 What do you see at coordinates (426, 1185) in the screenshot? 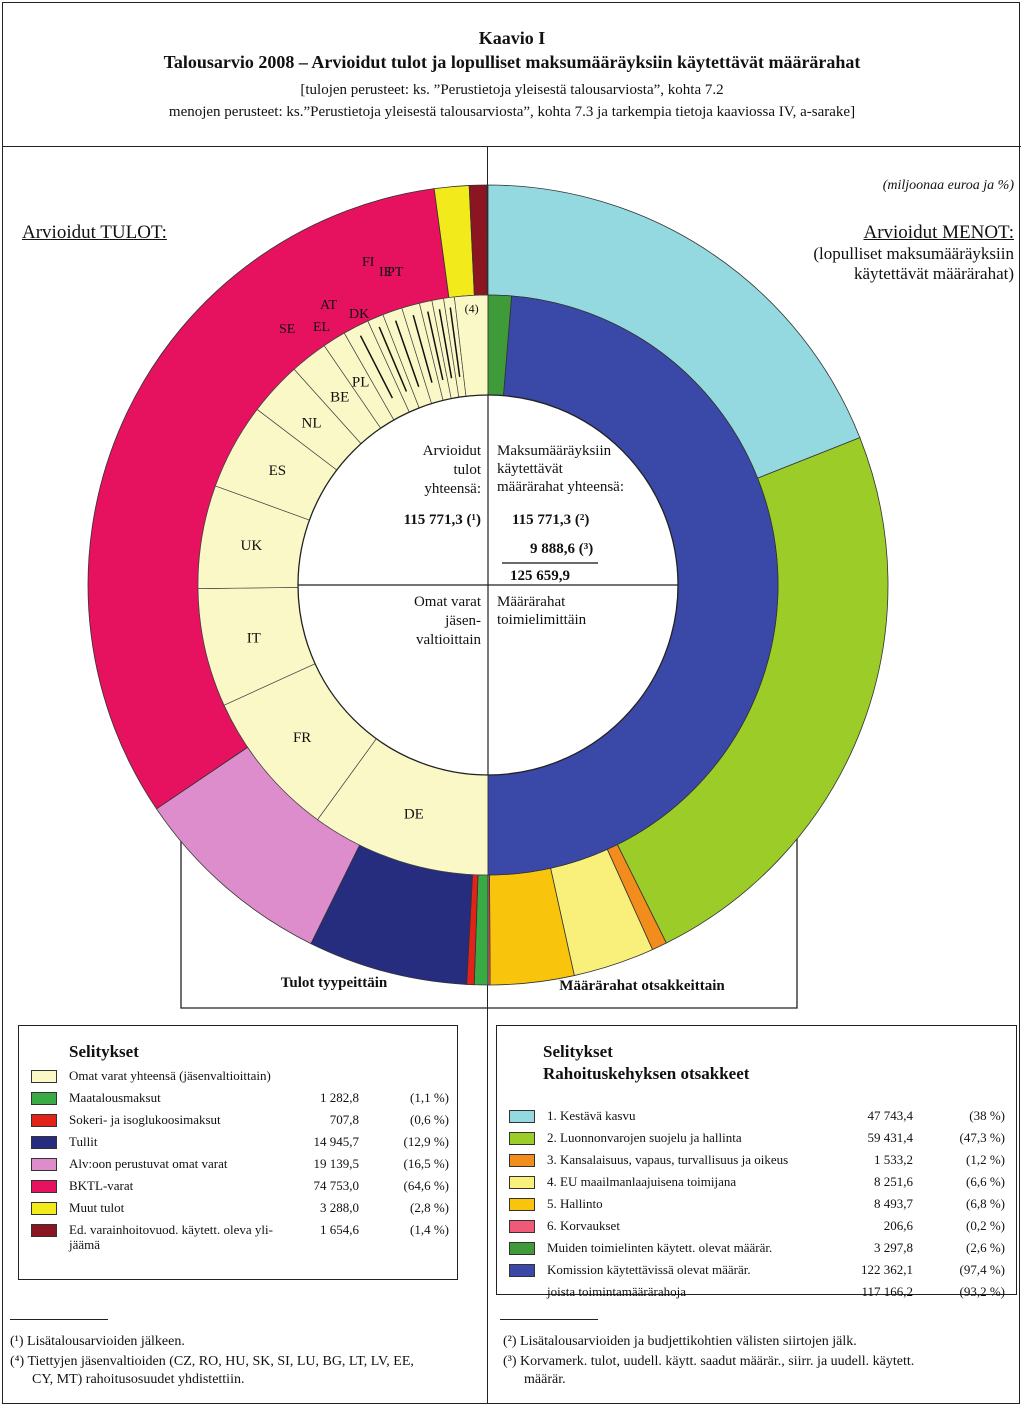
I see `legend-left-percent: (64,6 %)` at bounding box center [426, 1185].